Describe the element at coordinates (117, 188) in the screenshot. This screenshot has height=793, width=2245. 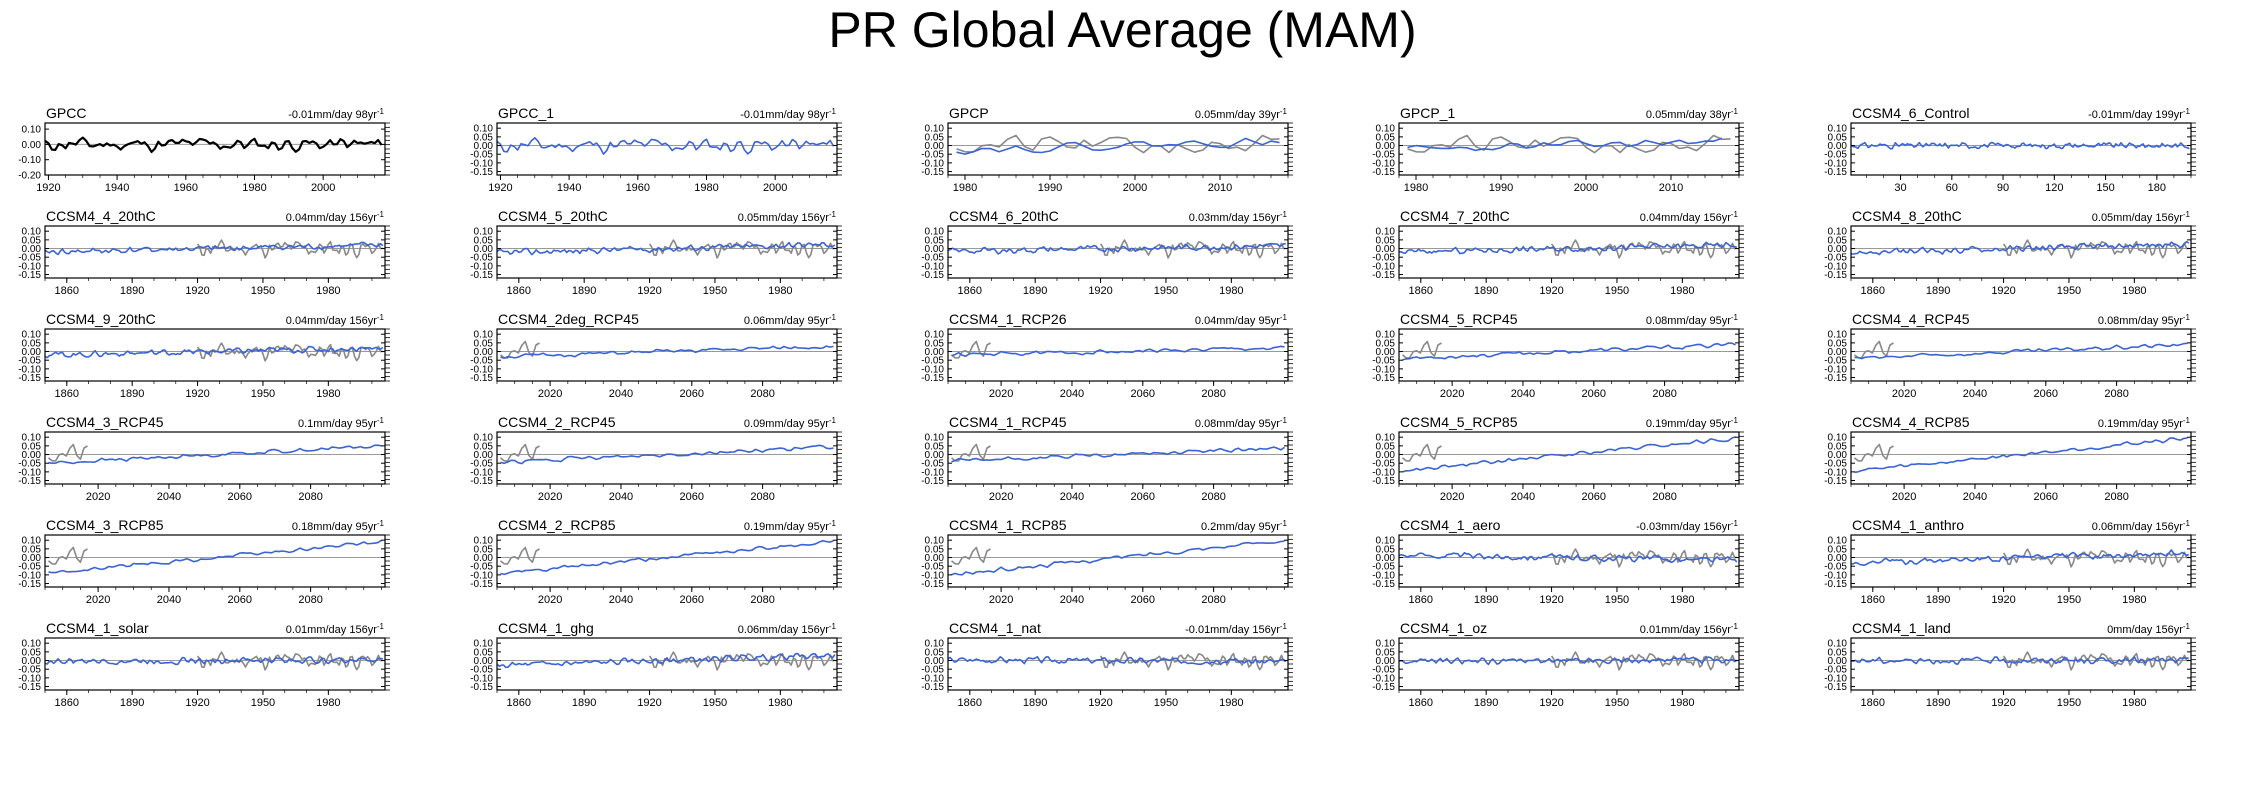
I see `x-tick-label: 1940` at that location.